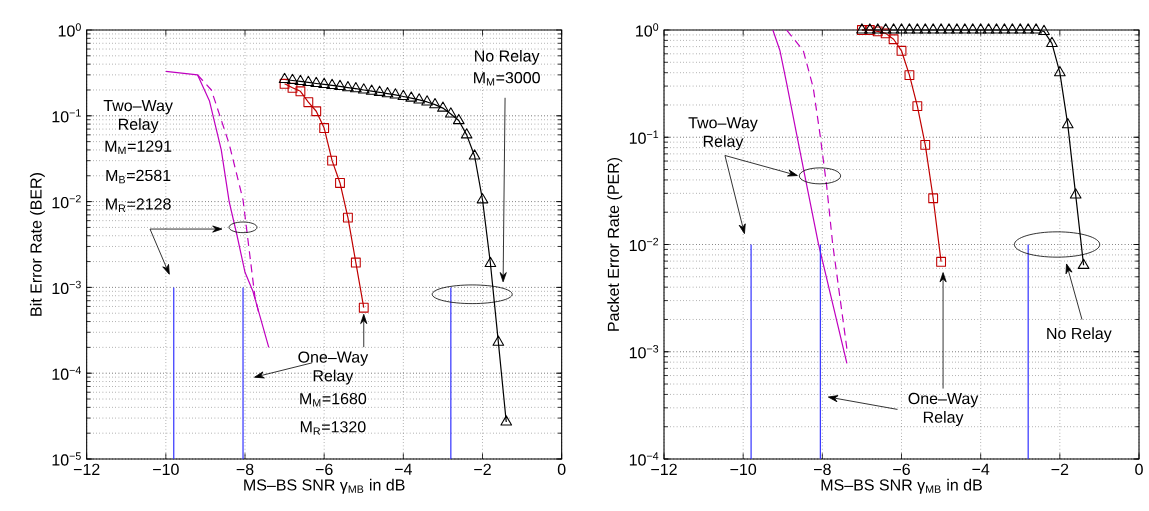 Image resolution: width=1149 pixels, height=511 pixels. What do you see at coordinates (66, 201) in the screenshot?
I see `y-tick-label: 10$^{−2}$` at bounding box center [66, 201].